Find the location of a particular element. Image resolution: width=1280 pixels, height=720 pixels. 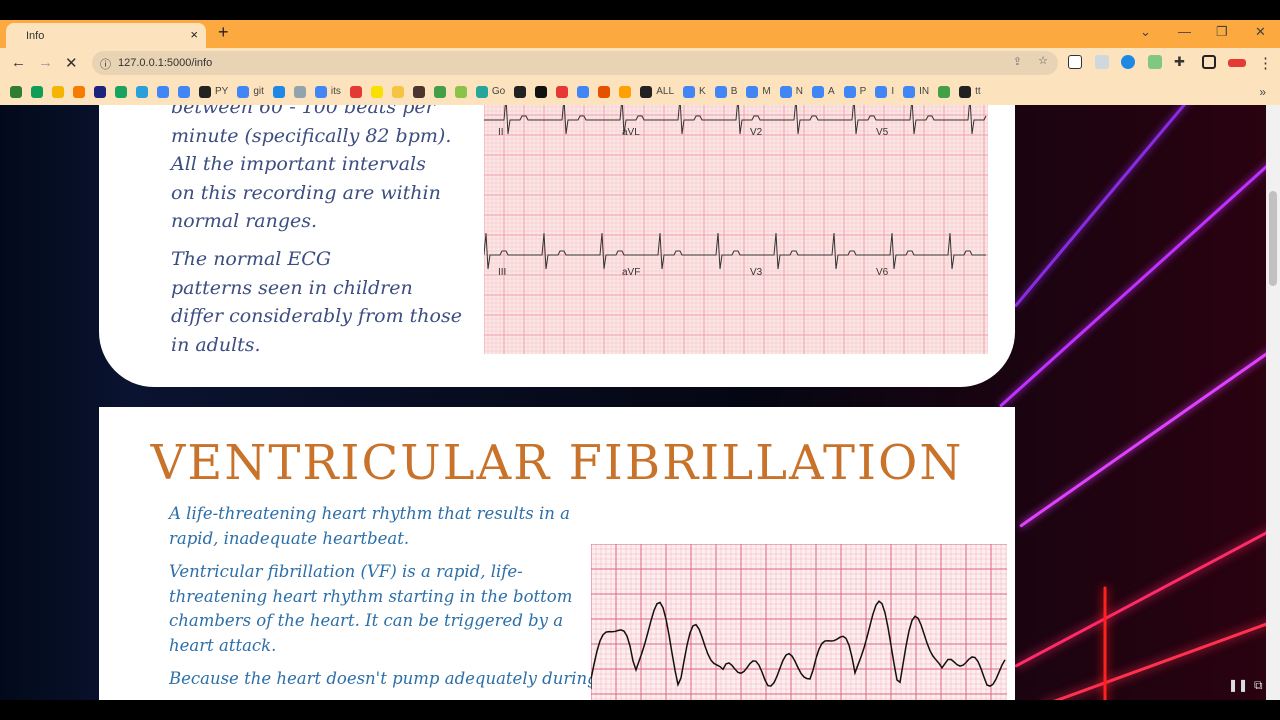

forward-icon: → is located at coordinates (45, 62).